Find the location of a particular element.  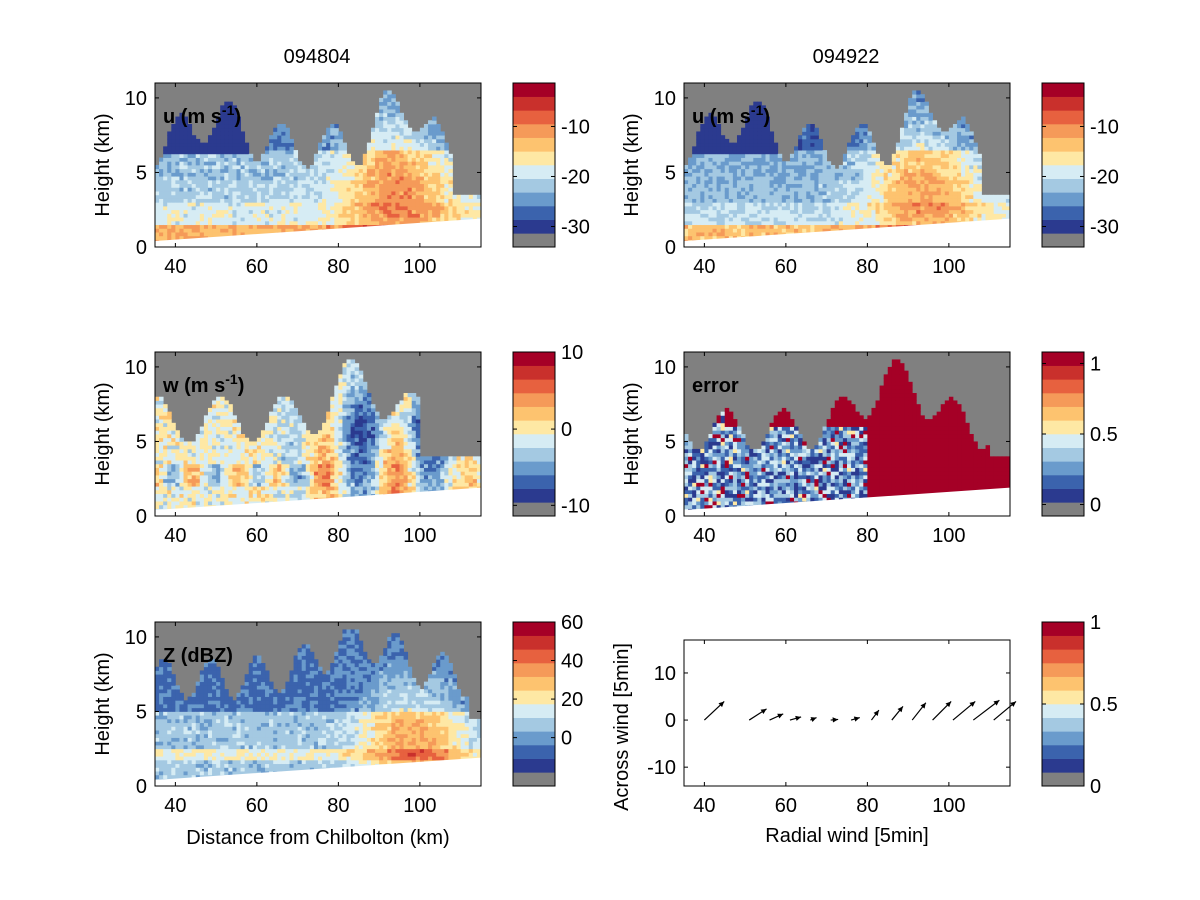

axes-panel-4: 40 60 80 100 0 5 10 Height (km) error is located at coordinates (816, 449).